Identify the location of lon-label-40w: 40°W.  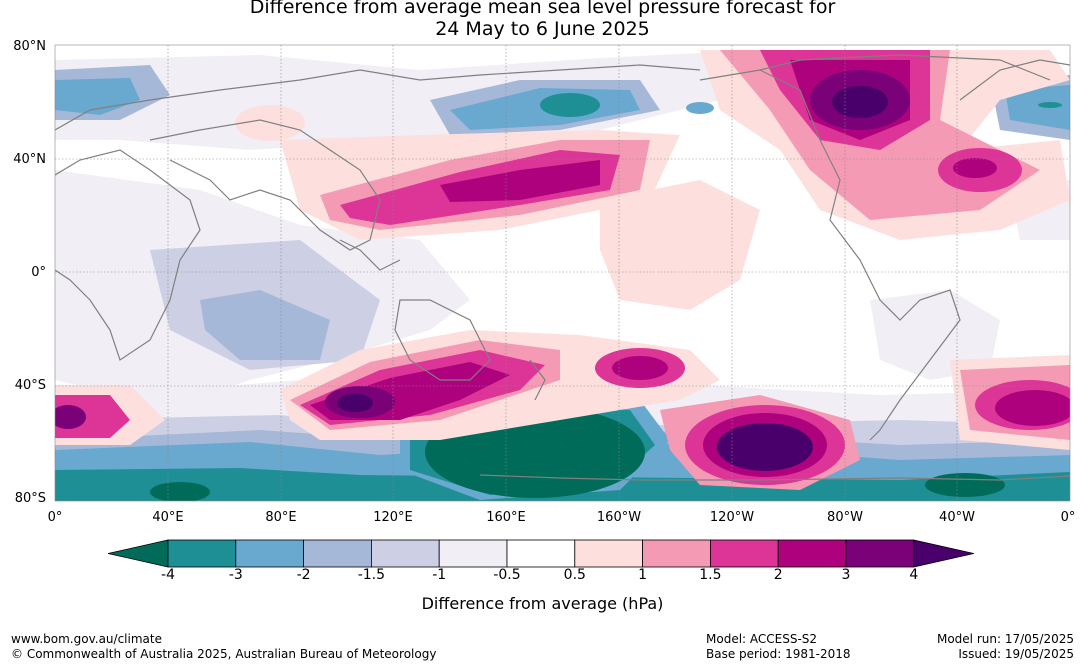
(957, 517).